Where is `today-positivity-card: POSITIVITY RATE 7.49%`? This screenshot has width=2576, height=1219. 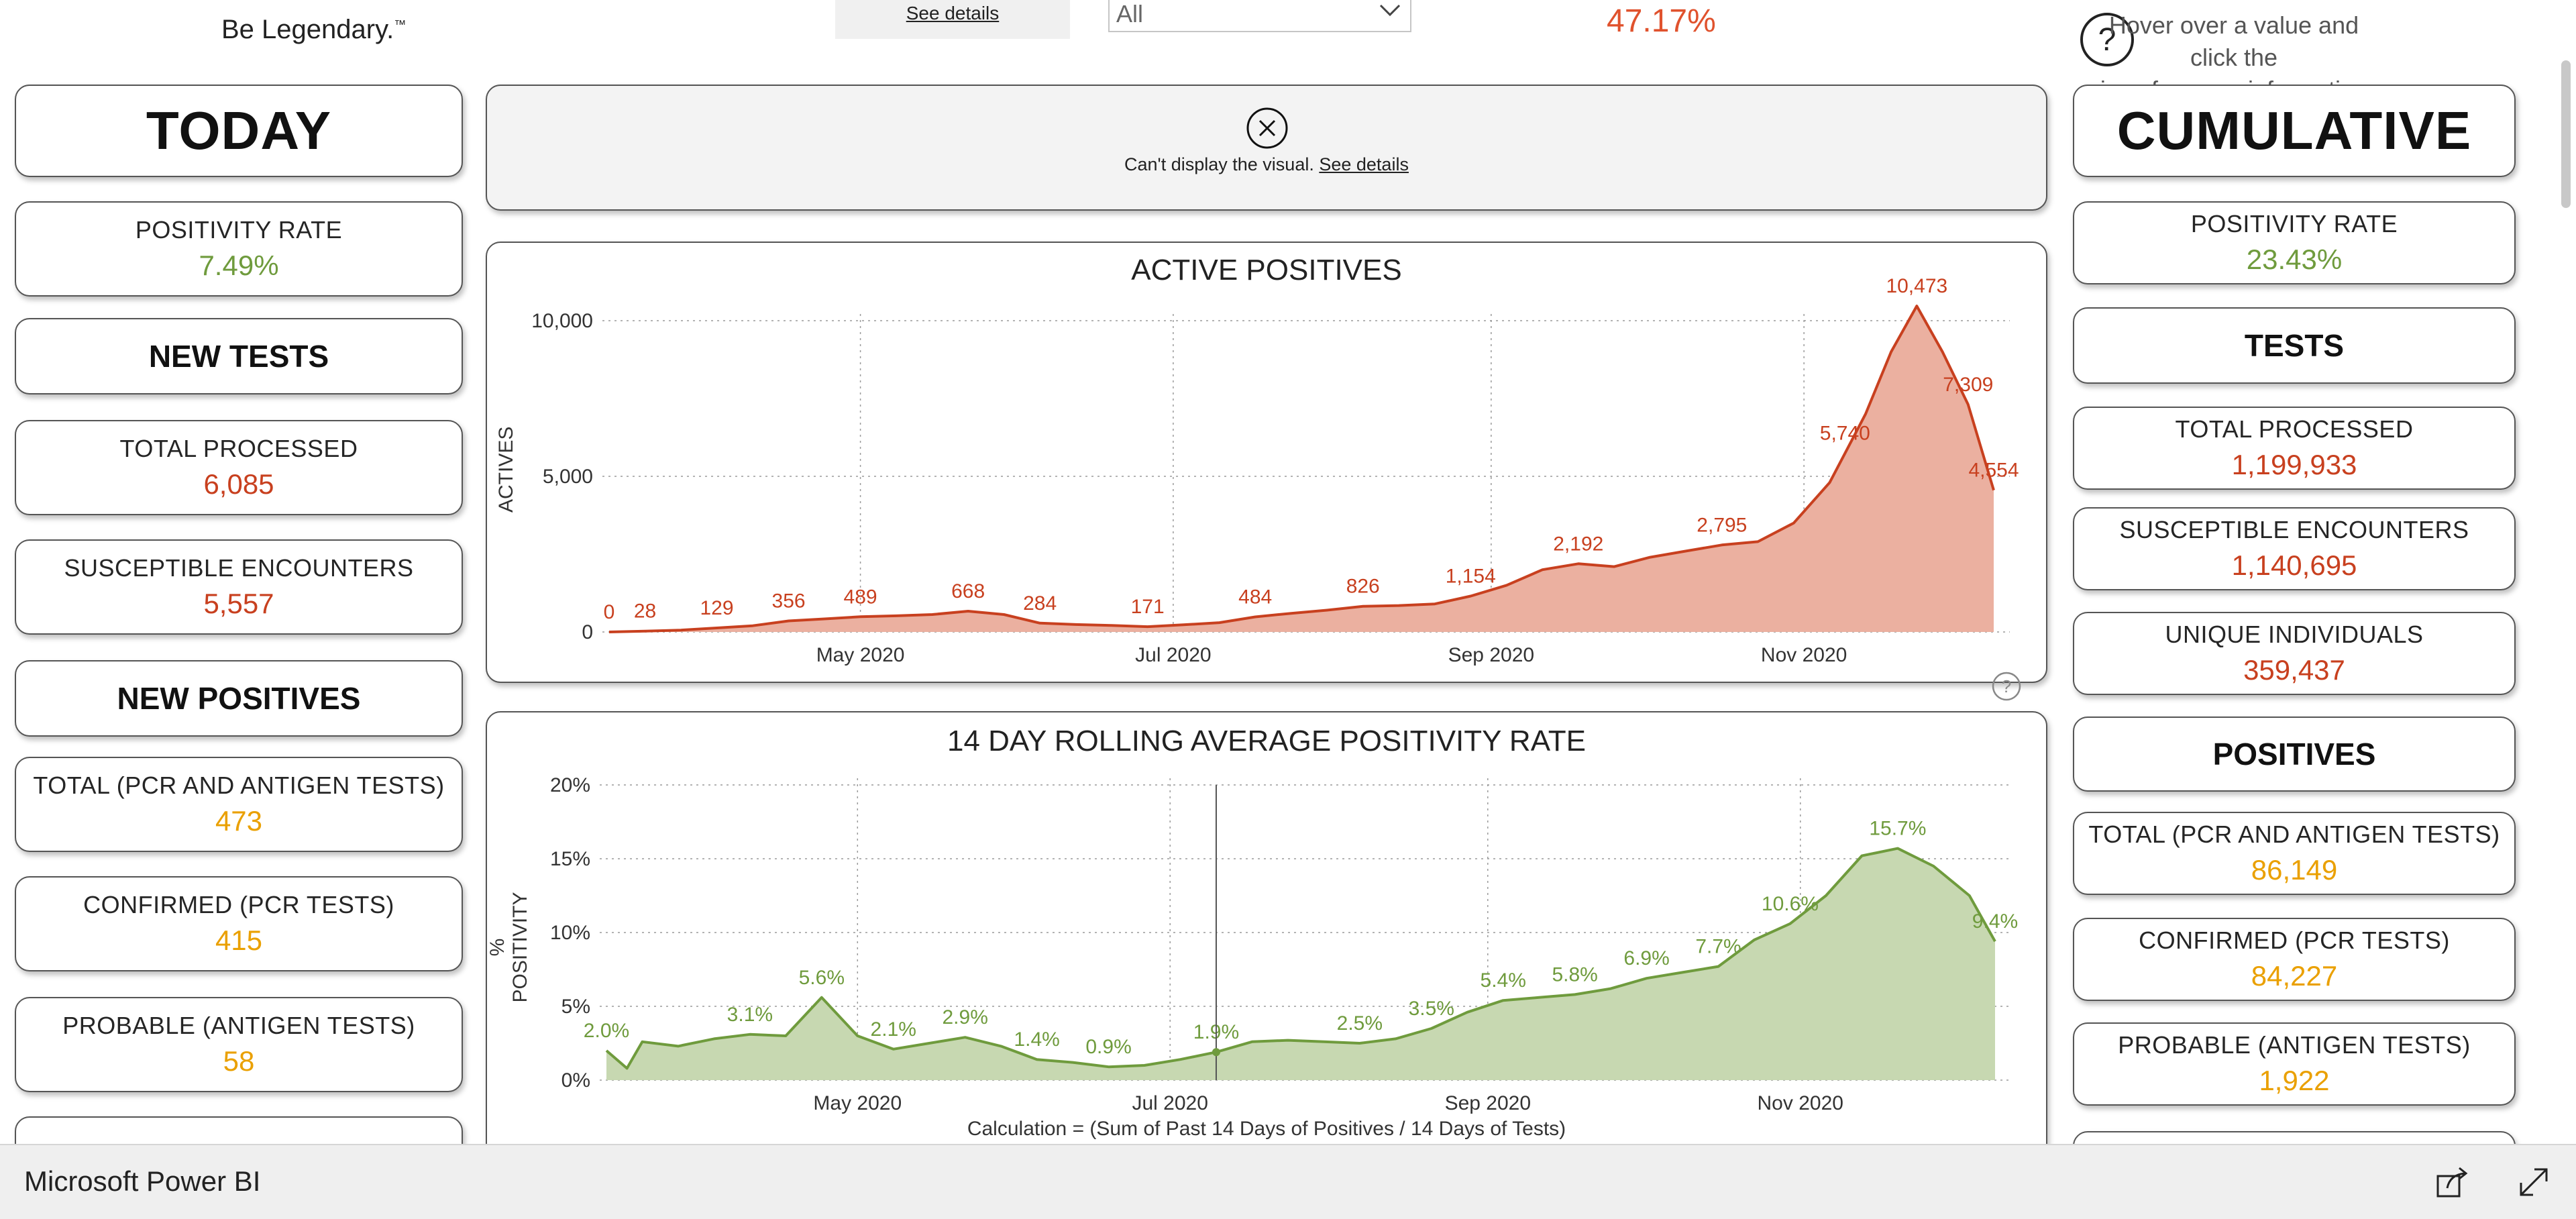
today-positivity-card: POSITIVITY RATE 7.49% is located at coordinates (239, 249).